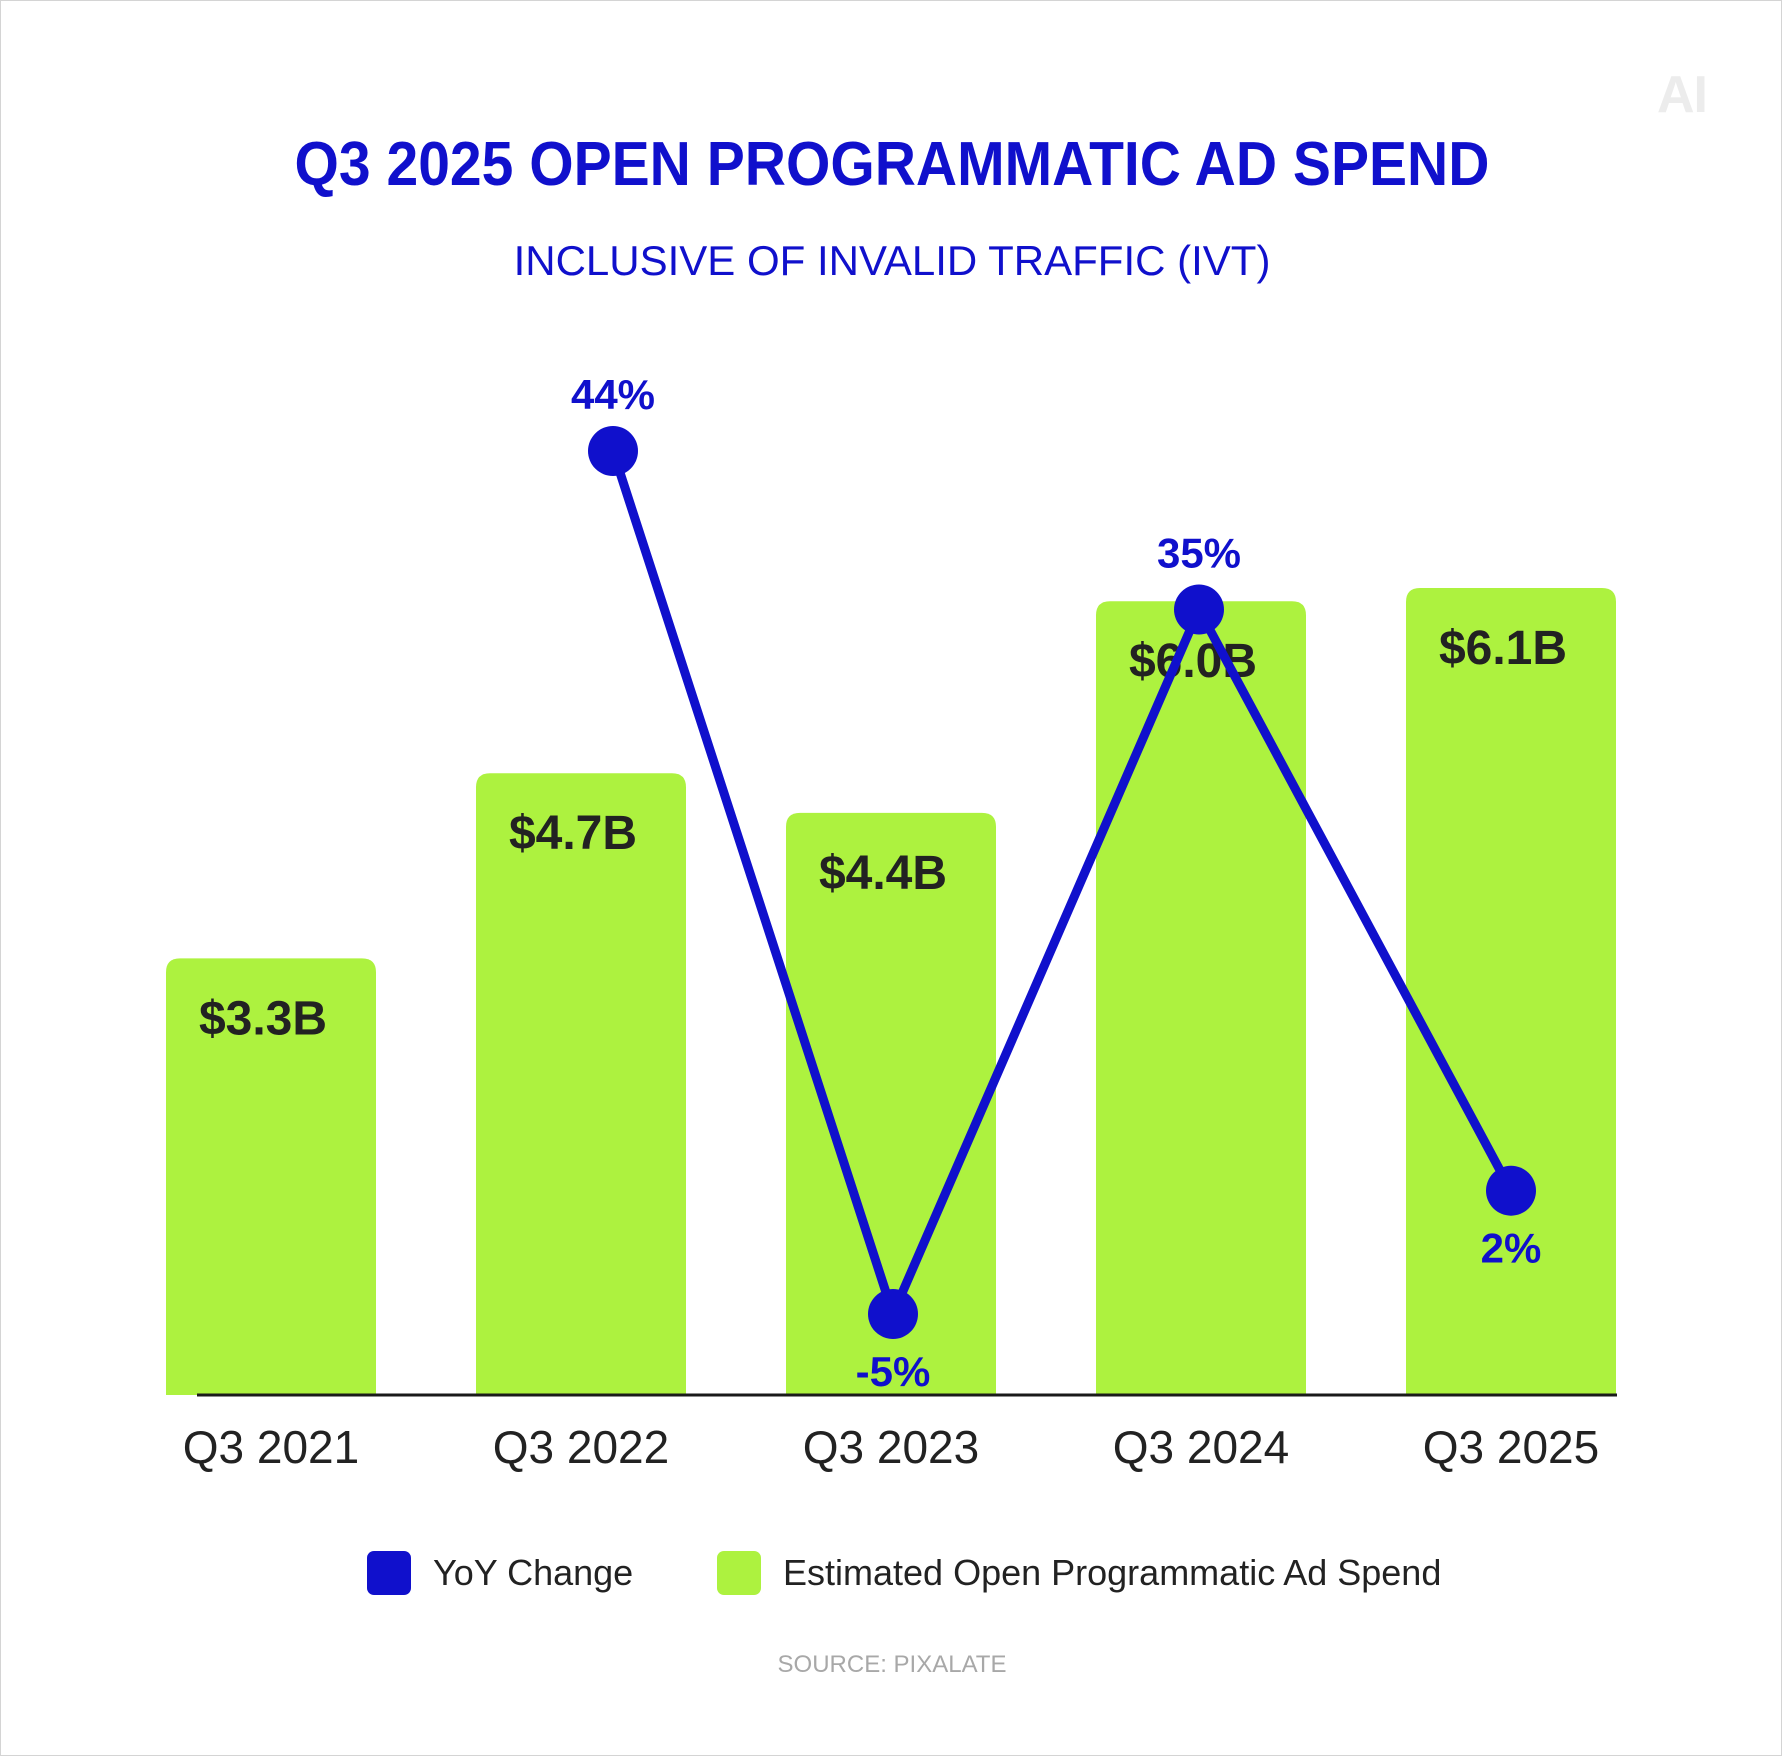 Image resolution: width=1782 pixels, height=1756 pixels. What do you see at coordinates (389, 1573) in the screenshot?
I see `legend-swatch-yoy` at bounding box center [389, 1573].